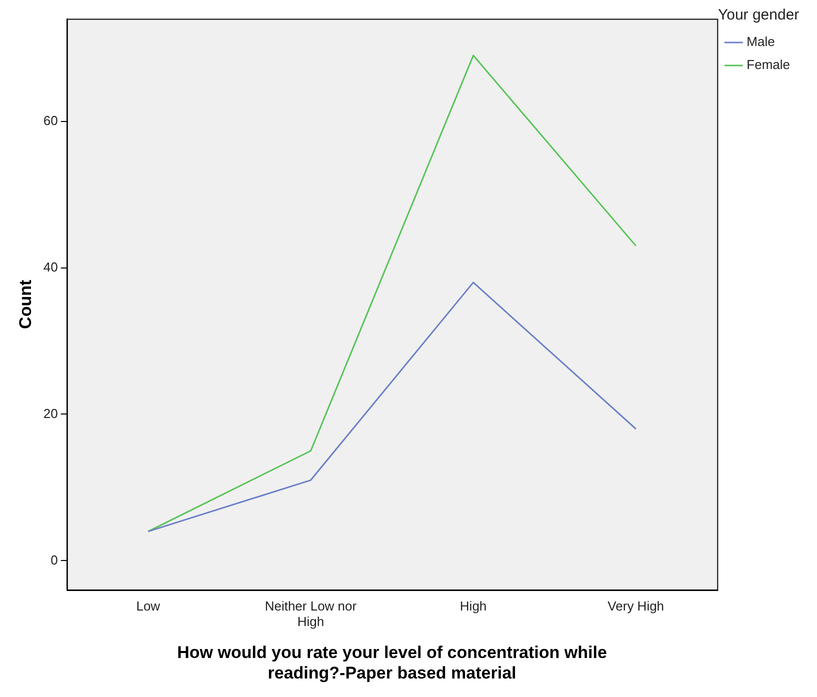 Image resolution: width=817 pixels, height=697 pixels. I want to click on y-axis-title: Count, so click(25, 304).